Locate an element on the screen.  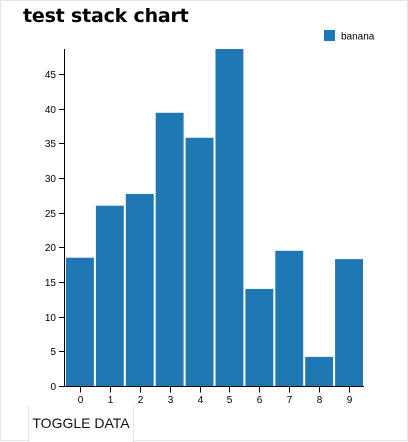
chart-title: test stack chart is located at coordinates (106, 16).